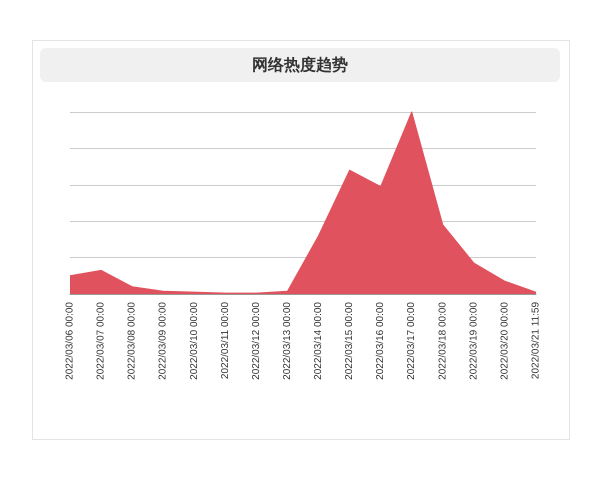 The height and width of the screenshot is (480, 600). Describe the element at coordinates (300, 65) in the screenshot. I see `chart-title: 网络热度趋势` at that location.